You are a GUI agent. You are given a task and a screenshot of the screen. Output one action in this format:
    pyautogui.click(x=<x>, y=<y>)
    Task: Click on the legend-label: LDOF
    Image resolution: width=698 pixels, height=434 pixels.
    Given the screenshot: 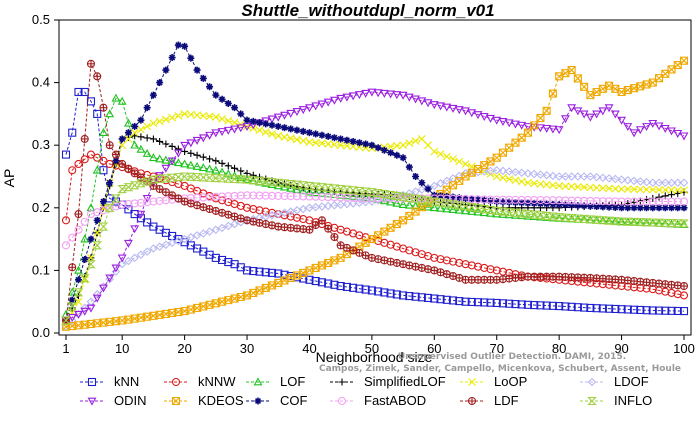 What is the action you would take?
    pyautogui.click(x=631, y=381)
    